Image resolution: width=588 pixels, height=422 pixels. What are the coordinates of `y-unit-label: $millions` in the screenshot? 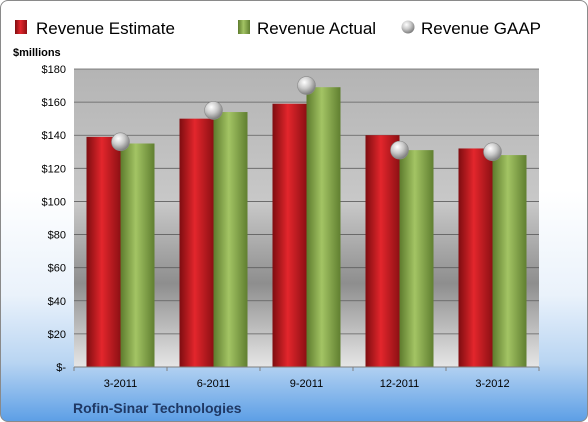 It's located at (37, 53).